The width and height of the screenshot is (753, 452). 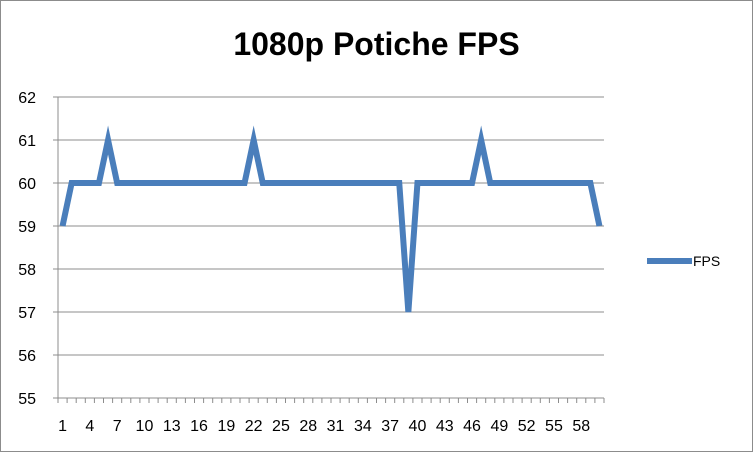 I want to click on y-tick-label: 55, so click(x=27, y=399).